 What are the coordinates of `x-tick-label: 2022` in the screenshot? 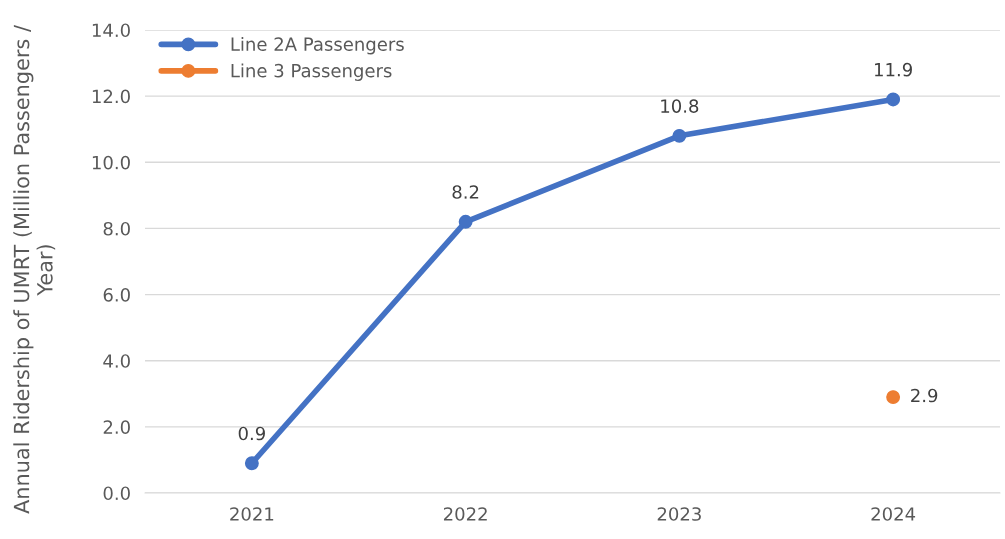 It's located at (465, 514).